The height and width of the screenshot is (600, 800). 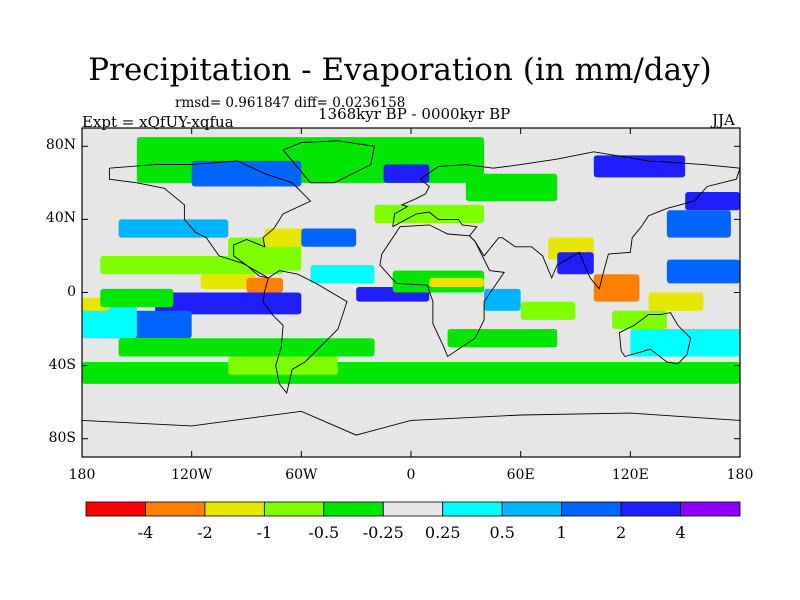 What do you see at coordinates (60, 218) in the screenshot?
I see `y-tick-label: 40N` at bounding box center [60, 218].